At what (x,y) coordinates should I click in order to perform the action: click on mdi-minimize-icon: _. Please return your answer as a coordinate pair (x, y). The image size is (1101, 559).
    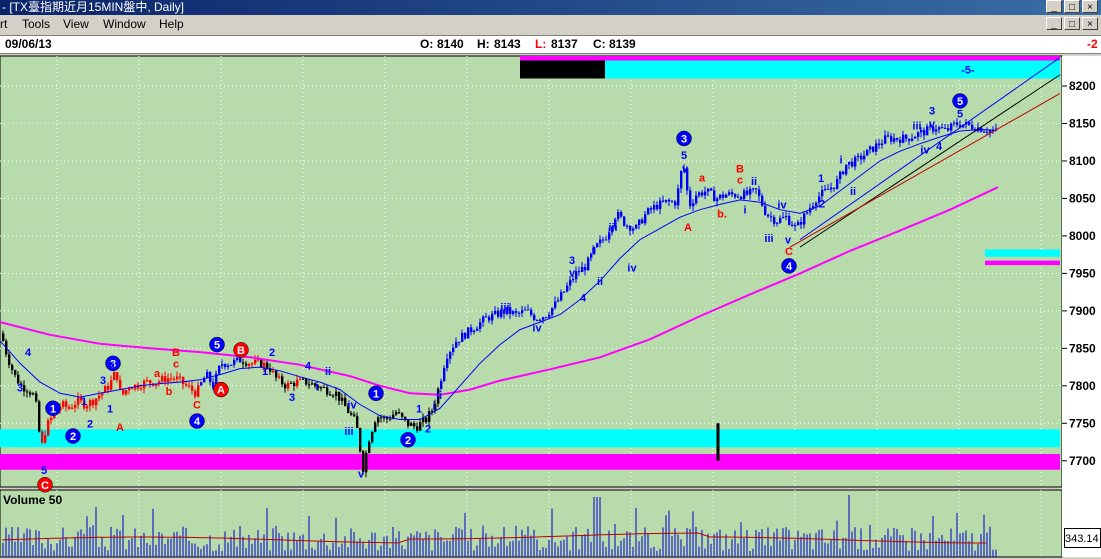
    Looking at the image, I should click on (1054, 23).